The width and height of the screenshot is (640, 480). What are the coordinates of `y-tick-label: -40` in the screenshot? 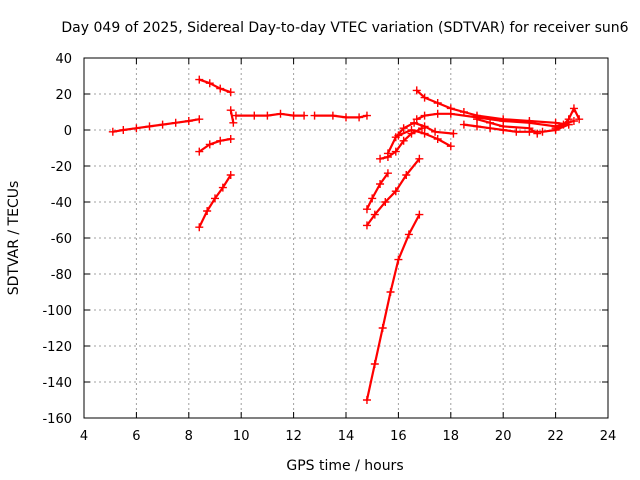 It's located at (61, 203).